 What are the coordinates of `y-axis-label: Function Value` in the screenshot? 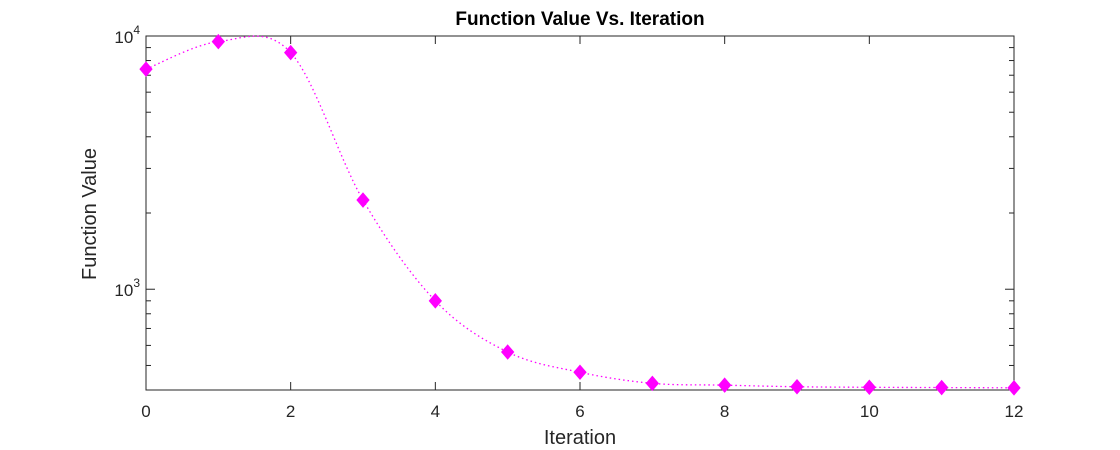 It's located at (90, 214).